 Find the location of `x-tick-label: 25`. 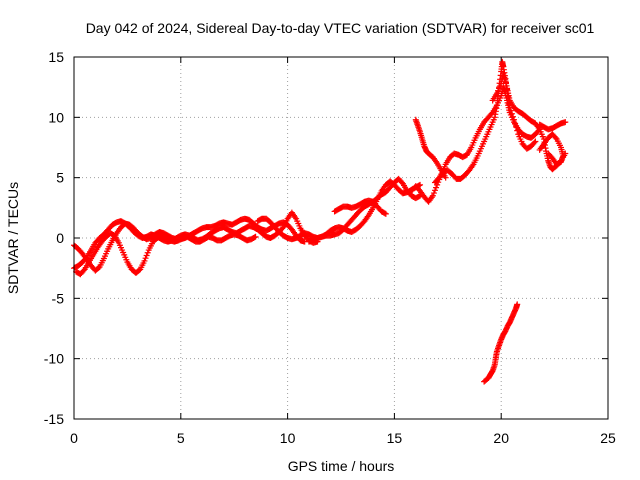

x-tick-label: 25 is located at coordinates (608, 438).